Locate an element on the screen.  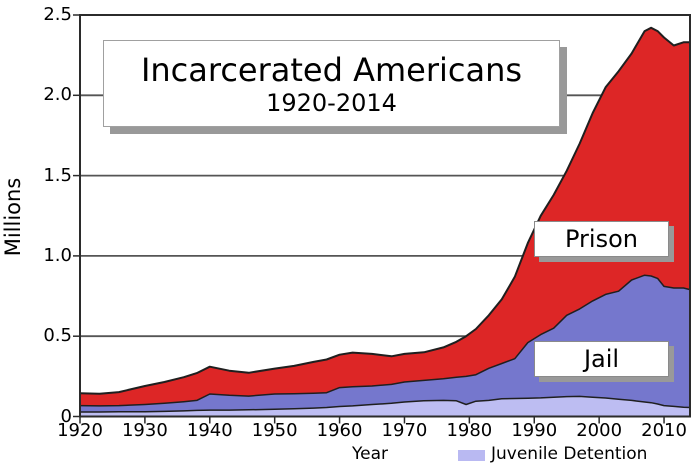
prison-area-label: Prison is located at coordinates (601, 239).